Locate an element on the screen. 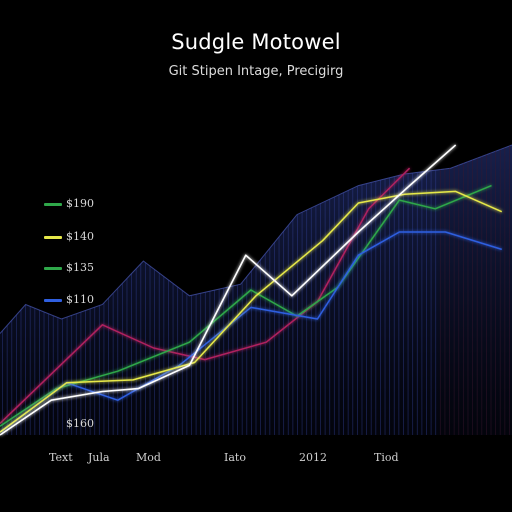  x-tick-label: 2012 is located at coordinates (313, 457).